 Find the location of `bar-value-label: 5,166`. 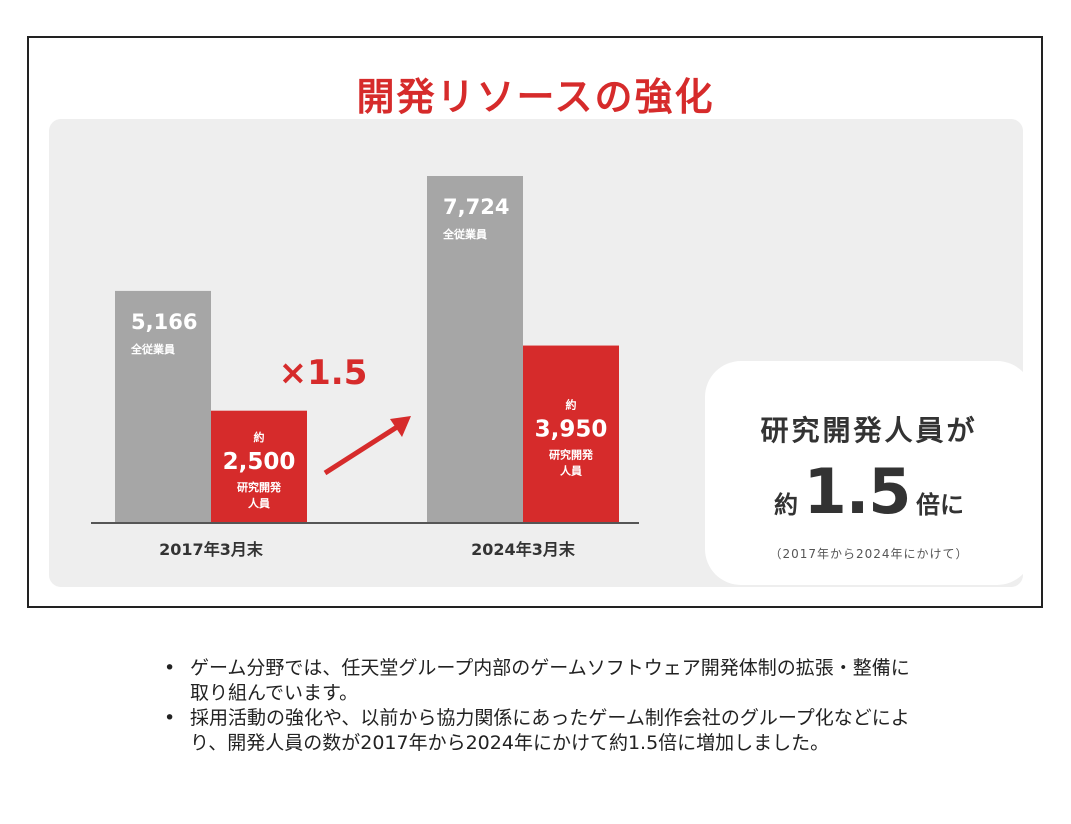

bar-value-label: 5,166 is located at coordinates (164, 322).